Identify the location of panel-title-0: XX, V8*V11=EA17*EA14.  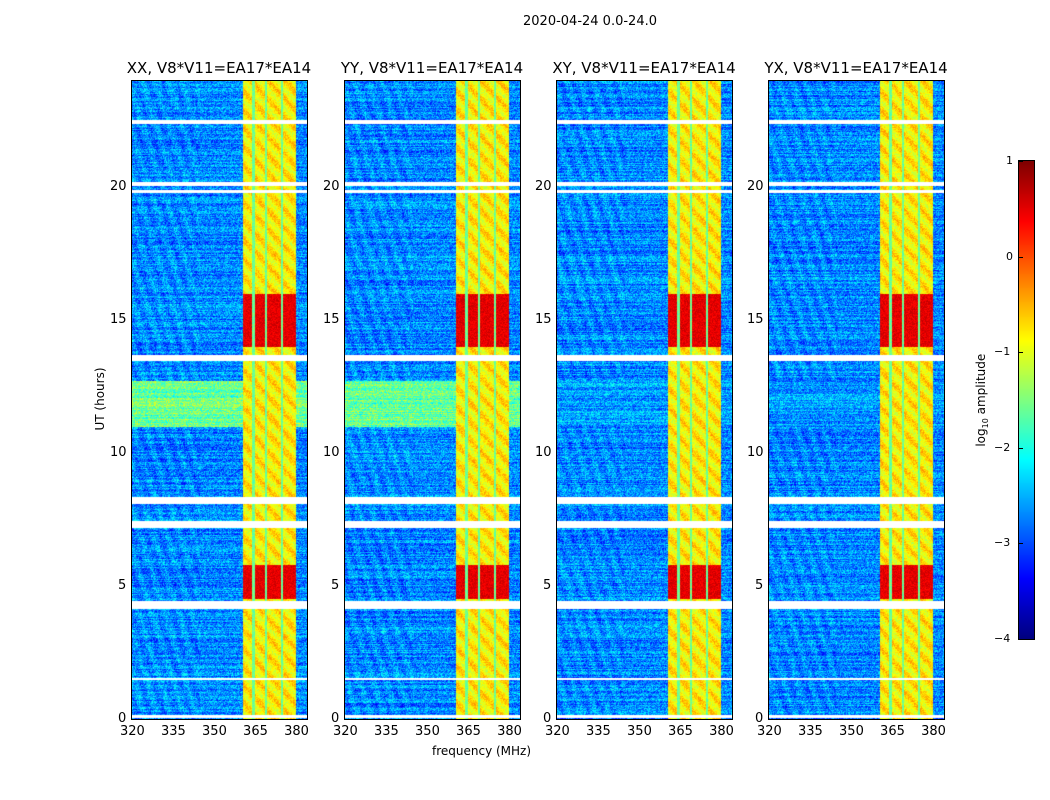
(219, 68).